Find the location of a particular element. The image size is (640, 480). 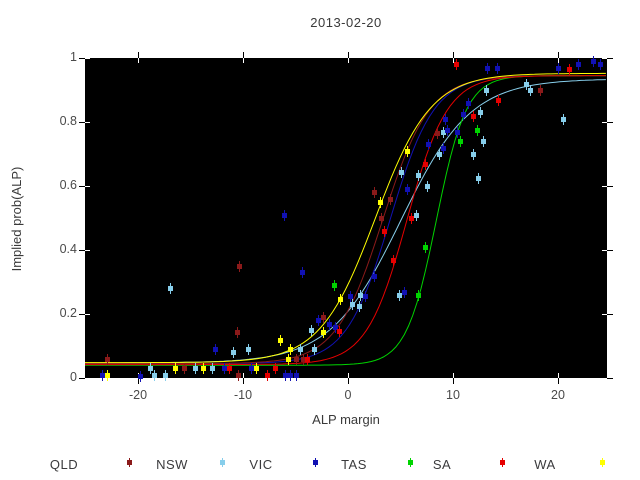

legend: QLD NSW VIC TAS SA WA is located at coordinates (320, 465).